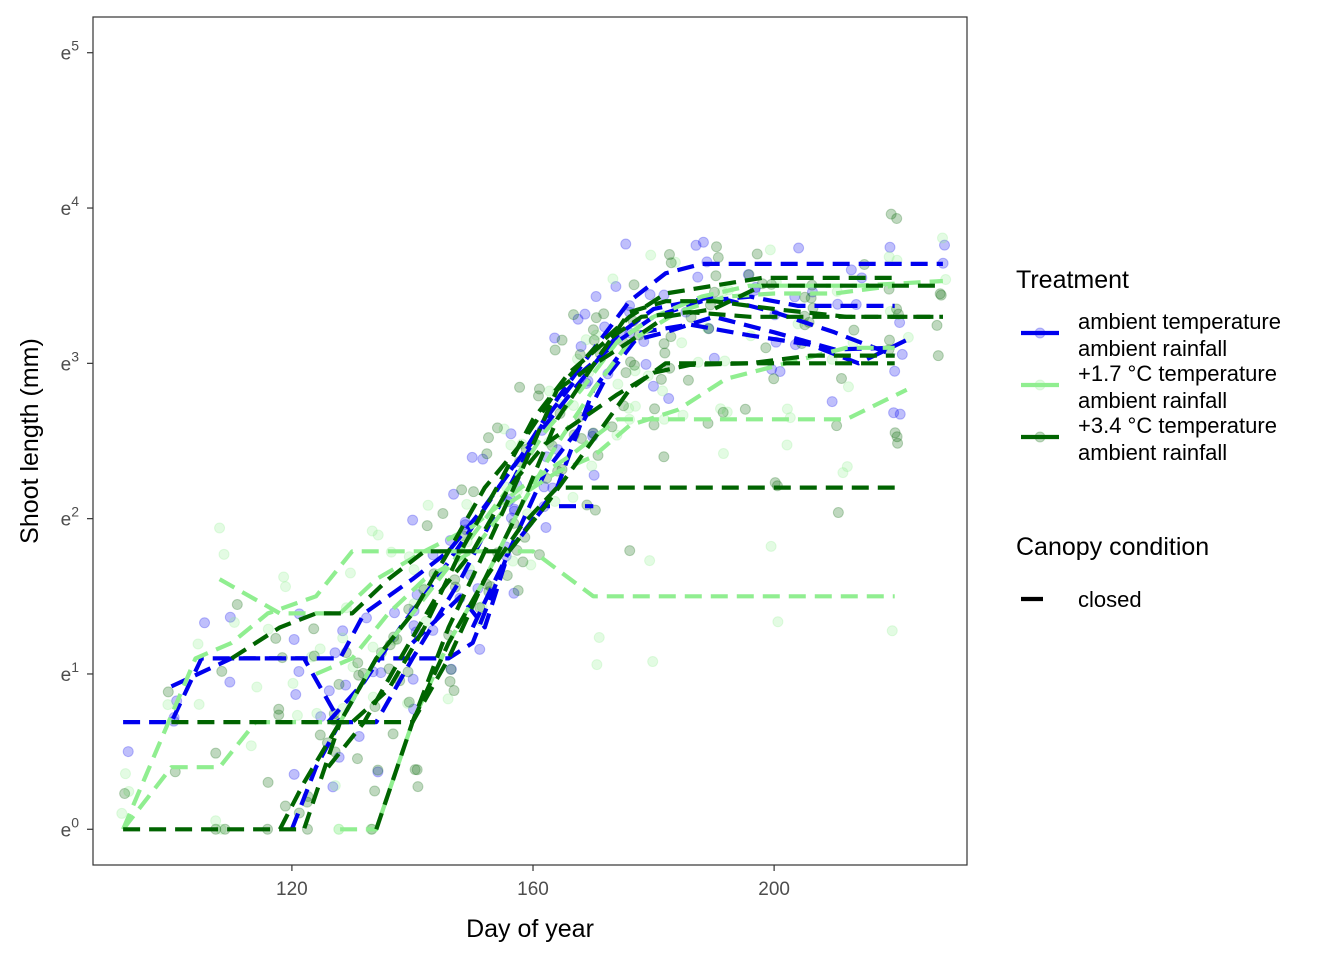  What do you see at coordinates (652, 604) in the screenshot?
I see `series-line` at bounding box center [652, 604].